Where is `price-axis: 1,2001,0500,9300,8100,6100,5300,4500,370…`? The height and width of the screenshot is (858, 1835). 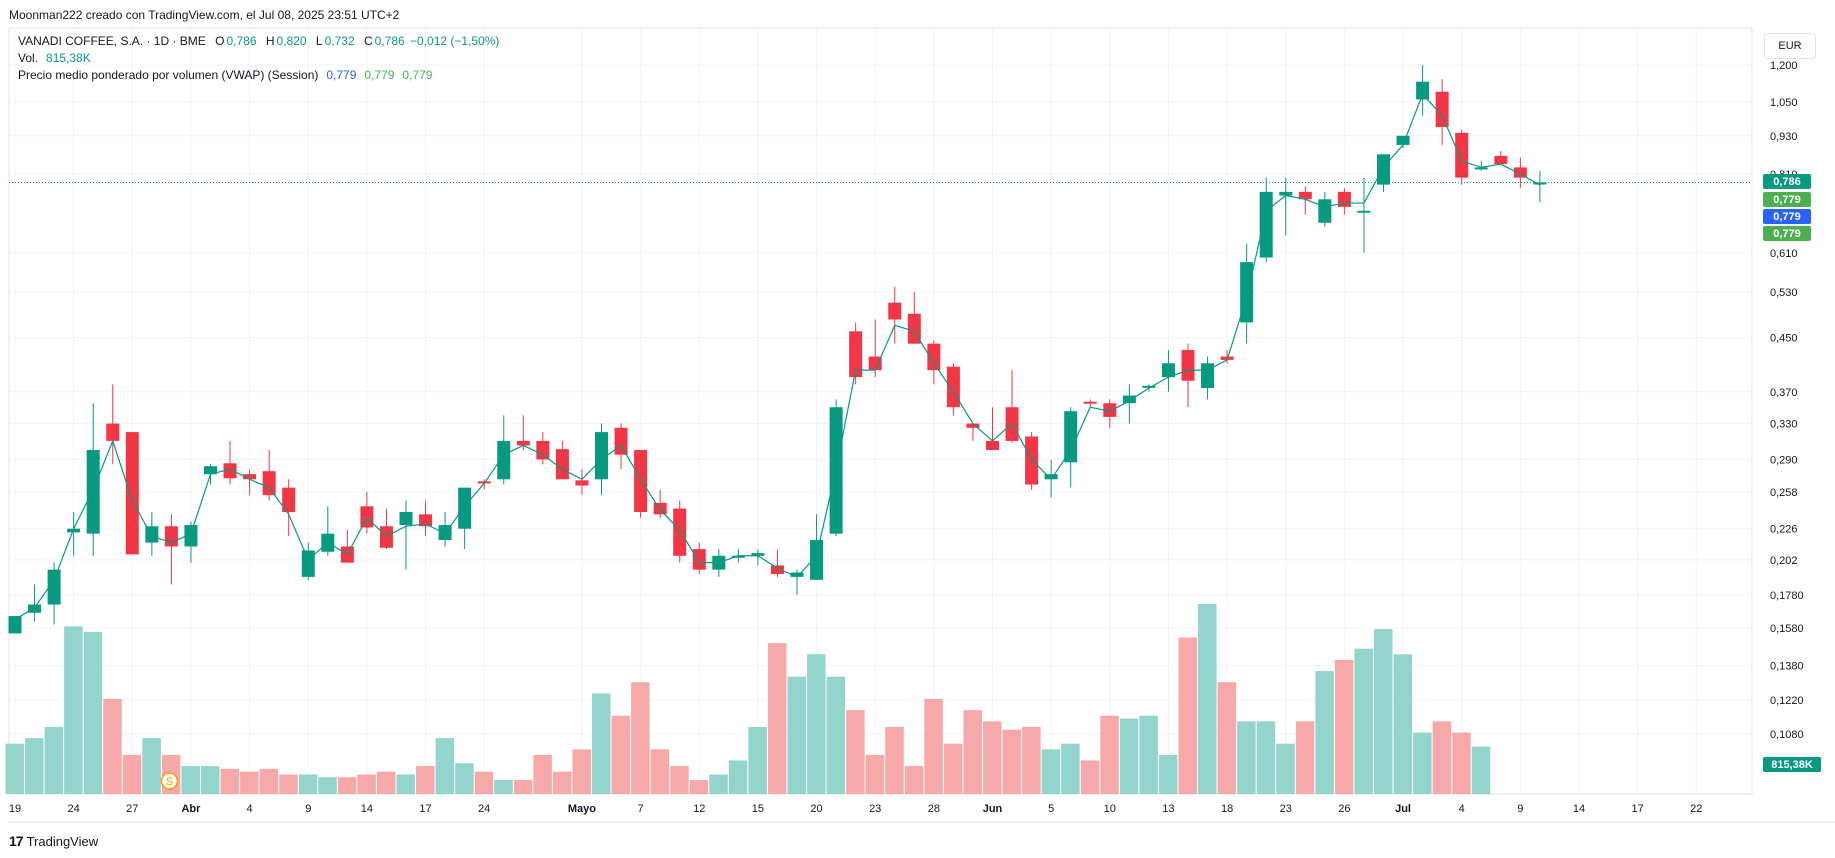
price-axis: 1,2001,0500,9300,8100,6100,5300,4500,370… is located at coordinates (1787, 400).